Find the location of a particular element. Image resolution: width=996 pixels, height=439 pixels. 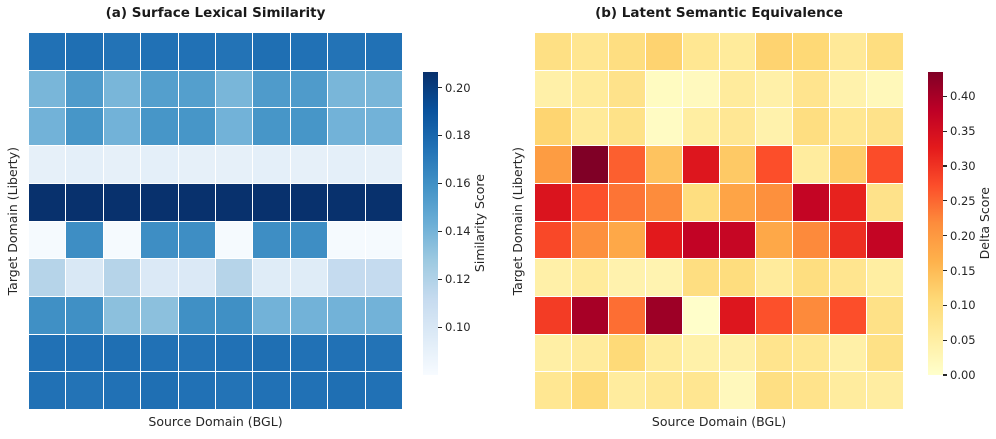

colorbar-tick: 0.12 is located at coordinates (454, 279).